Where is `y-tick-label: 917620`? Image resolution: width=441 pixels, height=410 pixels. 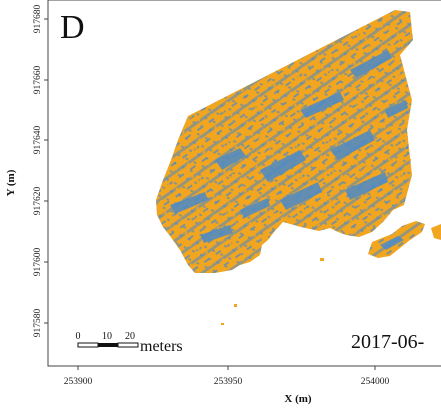 y-tick-label: 917620 is located at coordinates (38, 201).